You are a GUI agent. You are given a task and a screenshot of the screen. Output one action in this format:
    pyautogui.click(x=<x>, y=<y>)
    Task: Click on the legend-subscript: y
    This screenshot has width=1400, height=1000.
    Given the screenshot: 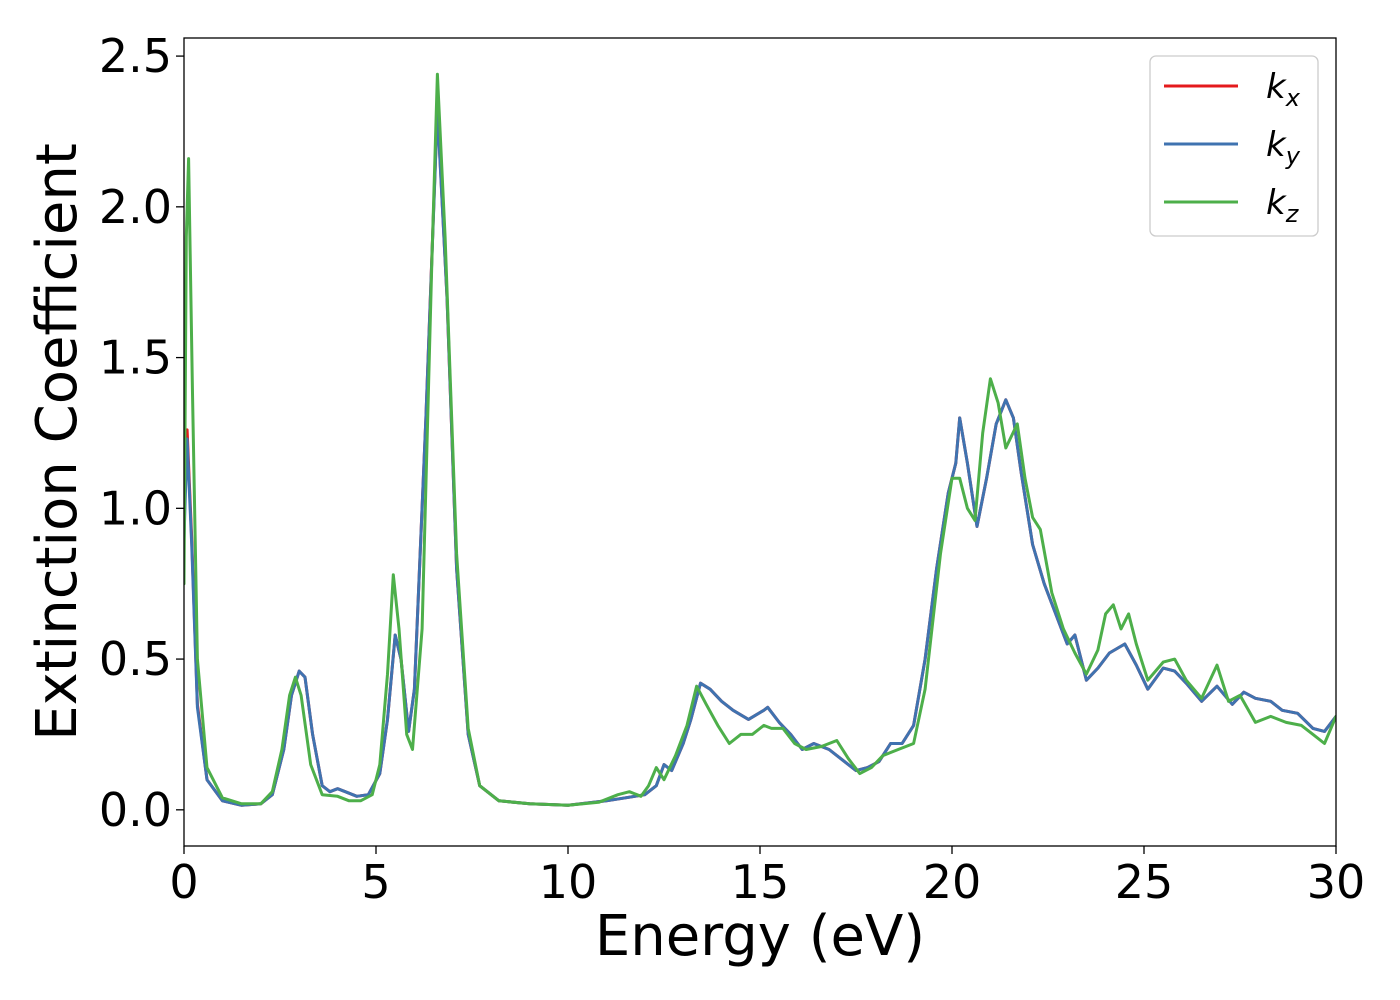 What is the action you would take?
    pyautogui.click(x=1293, y=156)
    